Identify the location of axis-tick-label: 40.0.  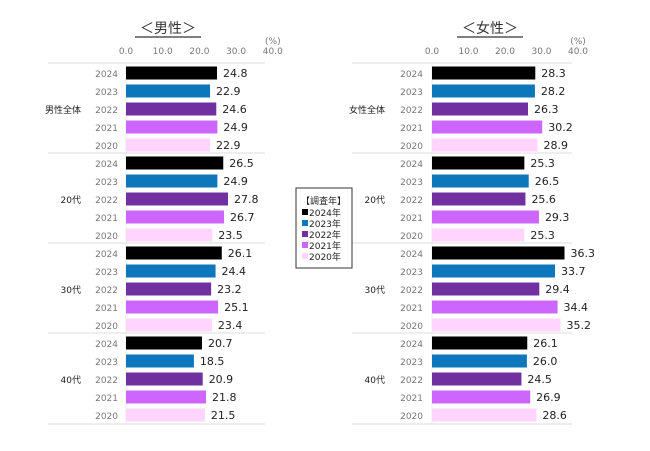
(578, 52).